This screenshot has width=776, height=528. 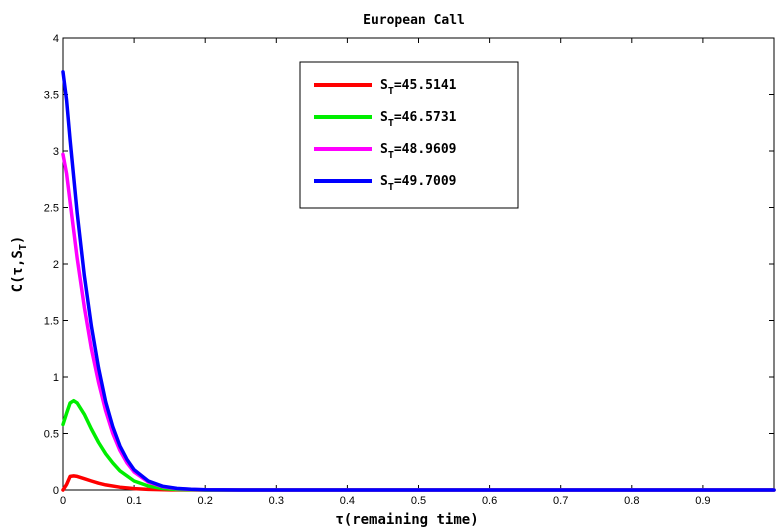 What do you see at coordinates (56, 152) in the screenshot?
I see `y-tick-label: 3` at bounding box center [56, 152].